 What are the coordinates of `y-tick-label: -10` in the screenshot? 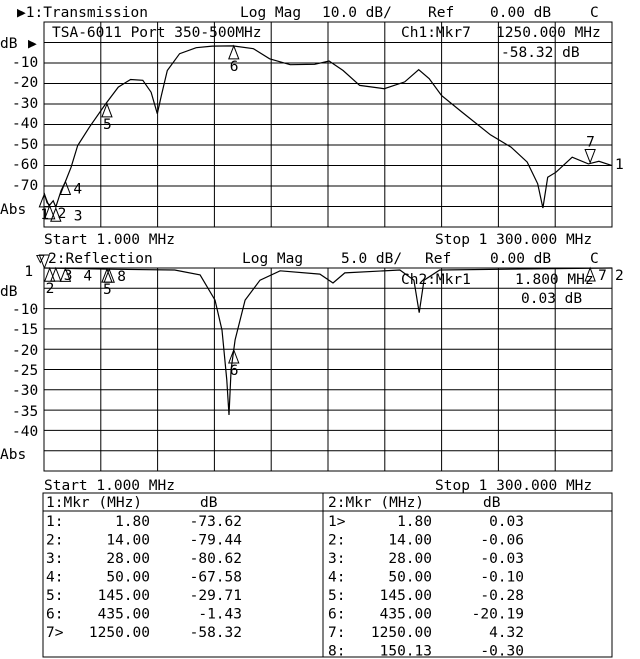 It's located at (25, 63).